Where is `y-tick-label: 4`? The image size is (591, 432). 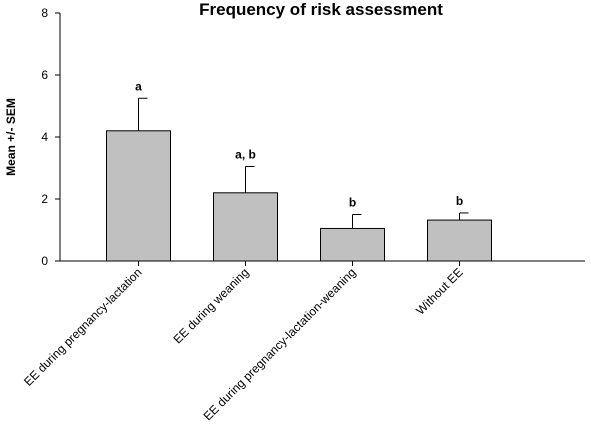 y-tick-label: 4 is located at coordinates (44, 137).